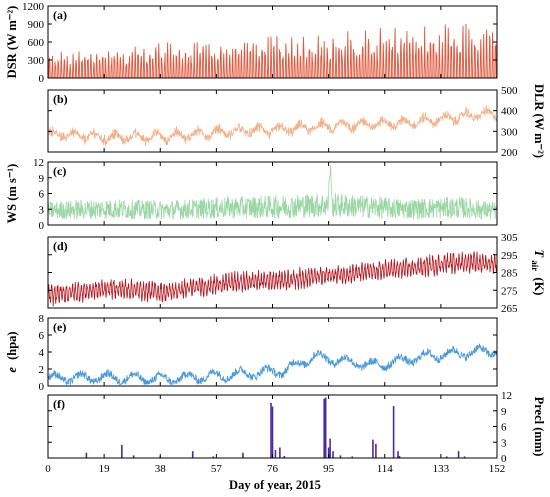 The width and height of the screenshot is (550, 497). I want to click on panel-d-xticks, so click(272, 272).